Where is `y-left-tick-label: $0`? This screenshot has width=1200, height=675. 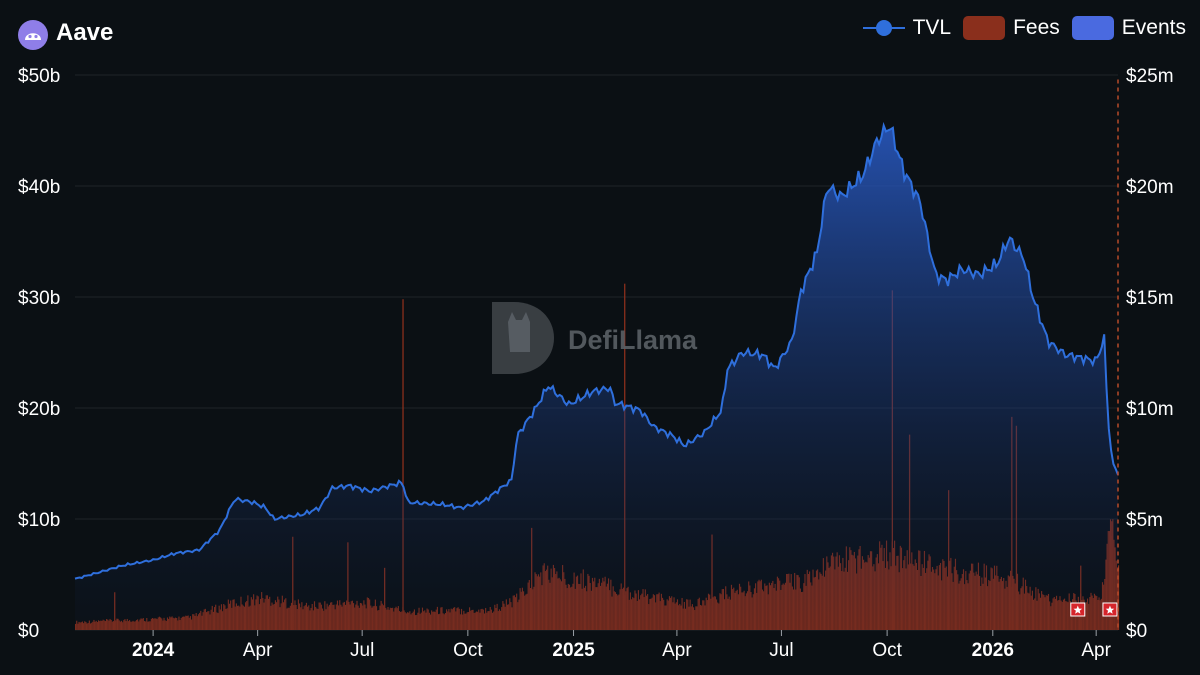
y-left-tick-label: $0 is located at coordinates (28, 631).